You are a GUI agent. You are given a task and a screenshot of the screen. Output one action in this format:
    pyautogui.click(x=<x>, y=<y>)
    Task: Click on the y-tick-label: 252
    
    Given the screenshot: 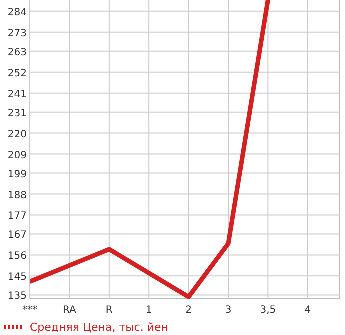 What is the action you would take?
    pyautogui.click(x=17, y=74)
    